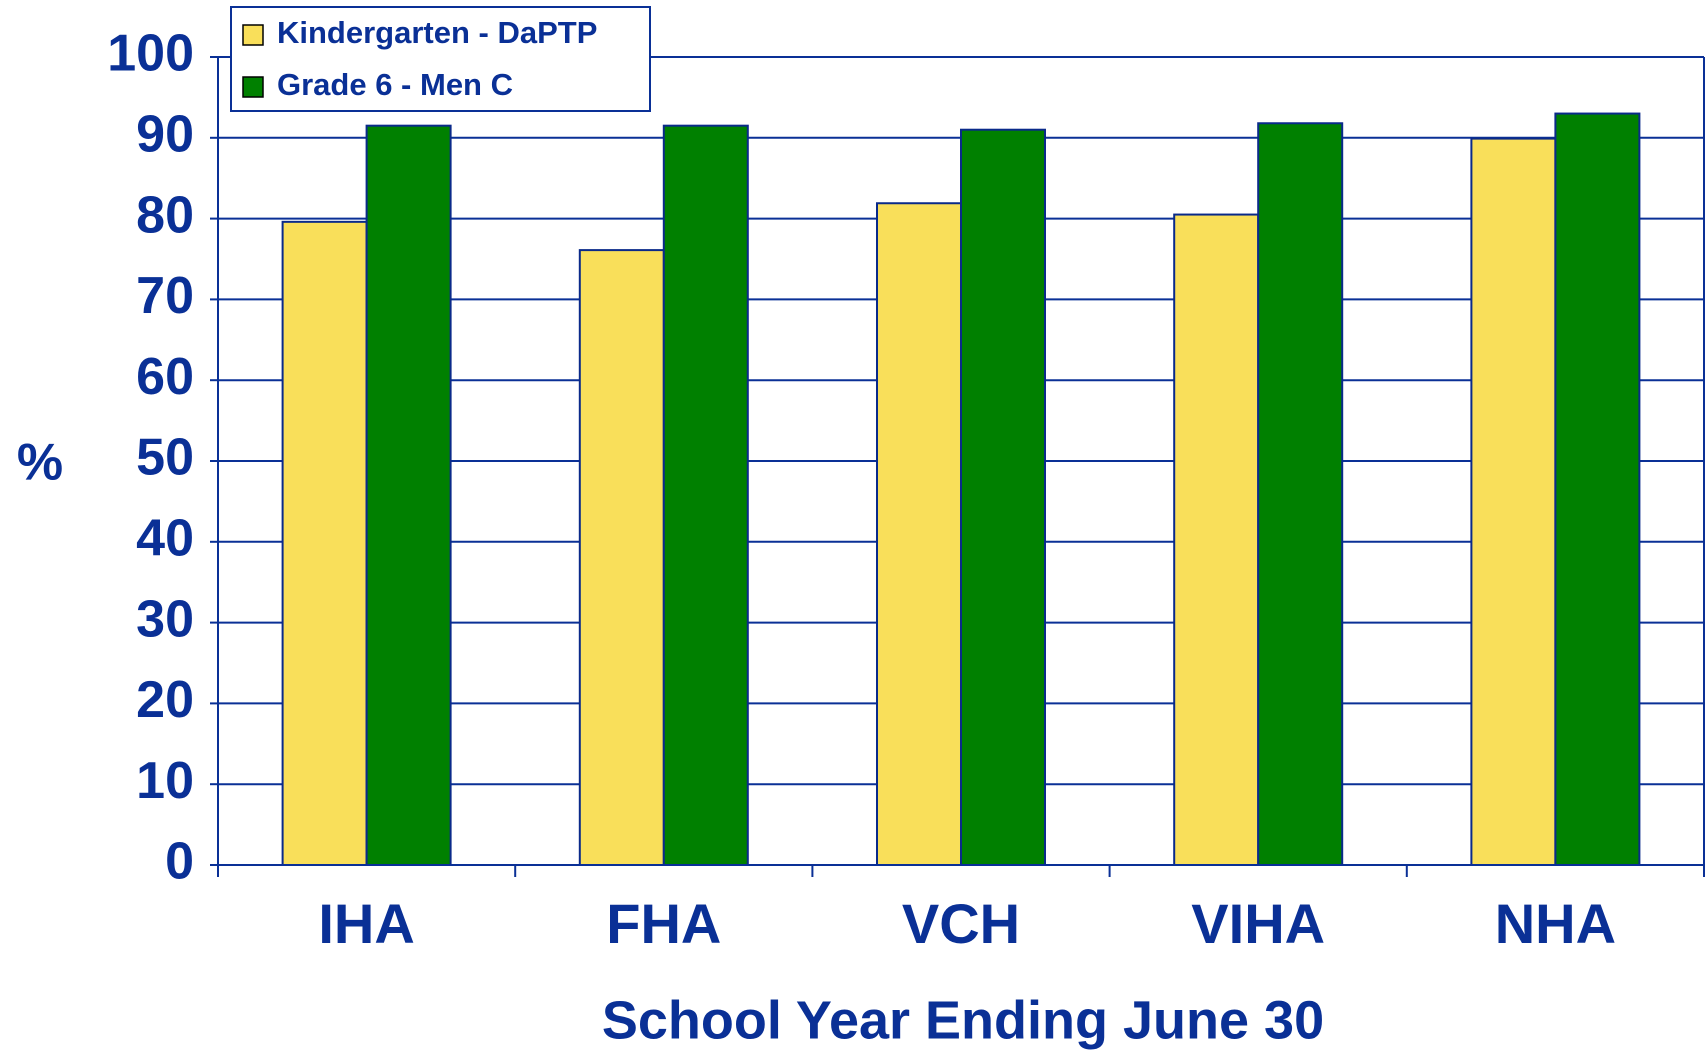 The width and height of the screenshot is (1708, 1054). What do you see at coordinates (165, 700) in the screenshot?
I see `y-tick-label: 20` at bounding box center [165, 700].